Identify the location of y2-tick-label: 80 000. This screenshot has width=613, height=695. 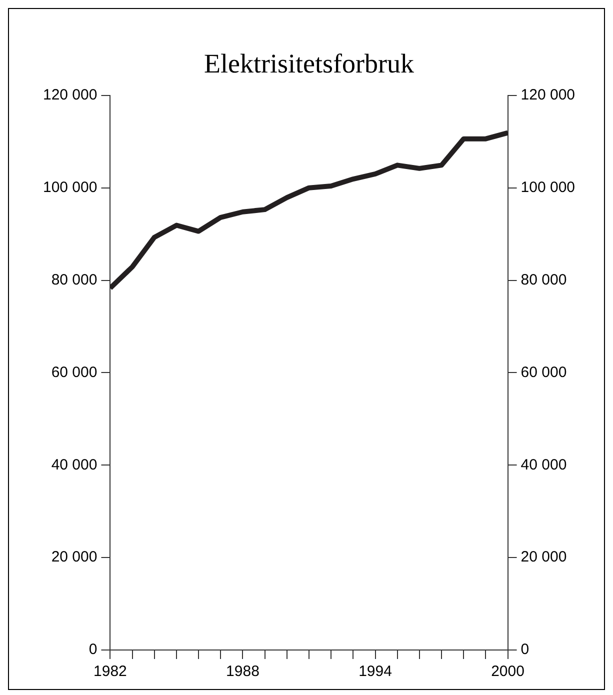
(543, 279).